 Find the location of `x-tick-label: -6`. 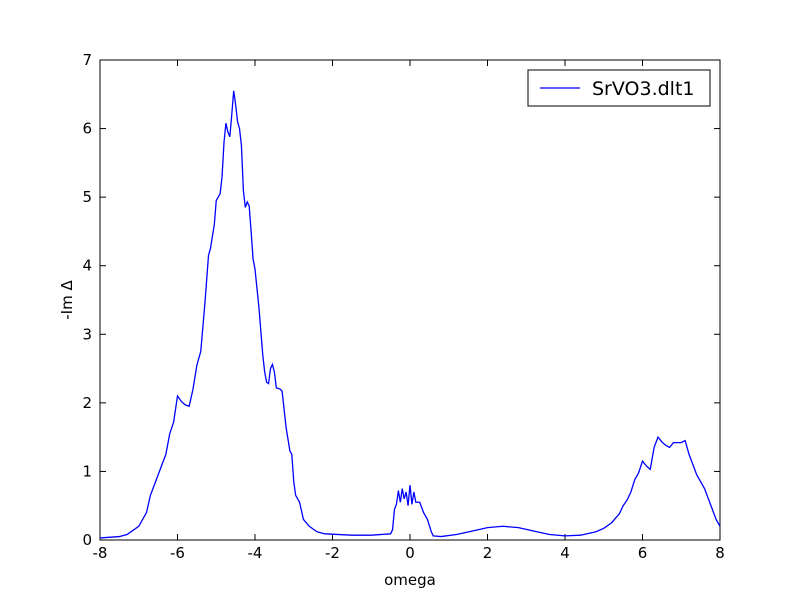

x-tick-label: -6 is located at coordinates (177, 553).